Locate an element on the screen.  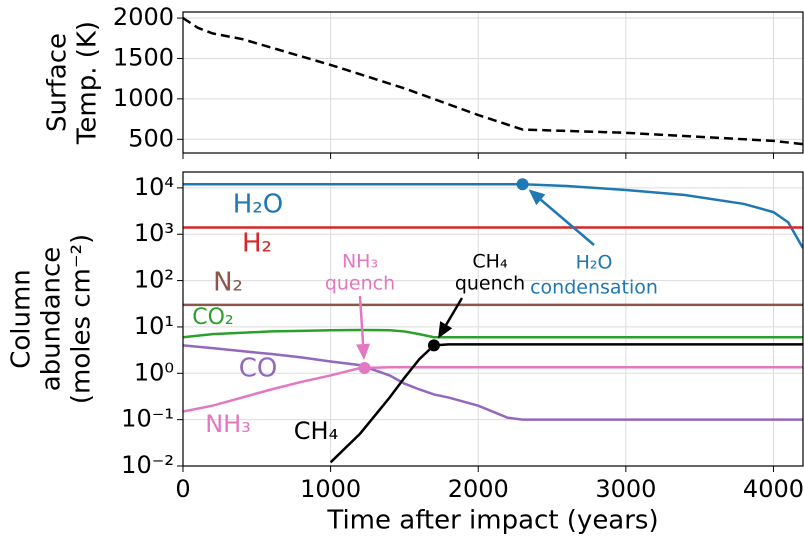
y-tick-label: 1000 is located at coordinates (143, 98).